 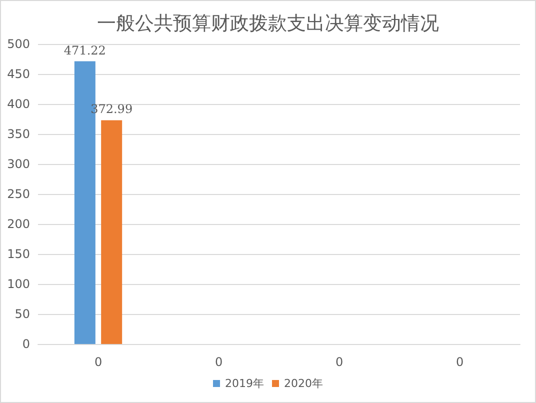 What do you see at coordinates (18, 104) in the screenshot?
I see `y-tick-label: 400` at bounding box center [18, 104].